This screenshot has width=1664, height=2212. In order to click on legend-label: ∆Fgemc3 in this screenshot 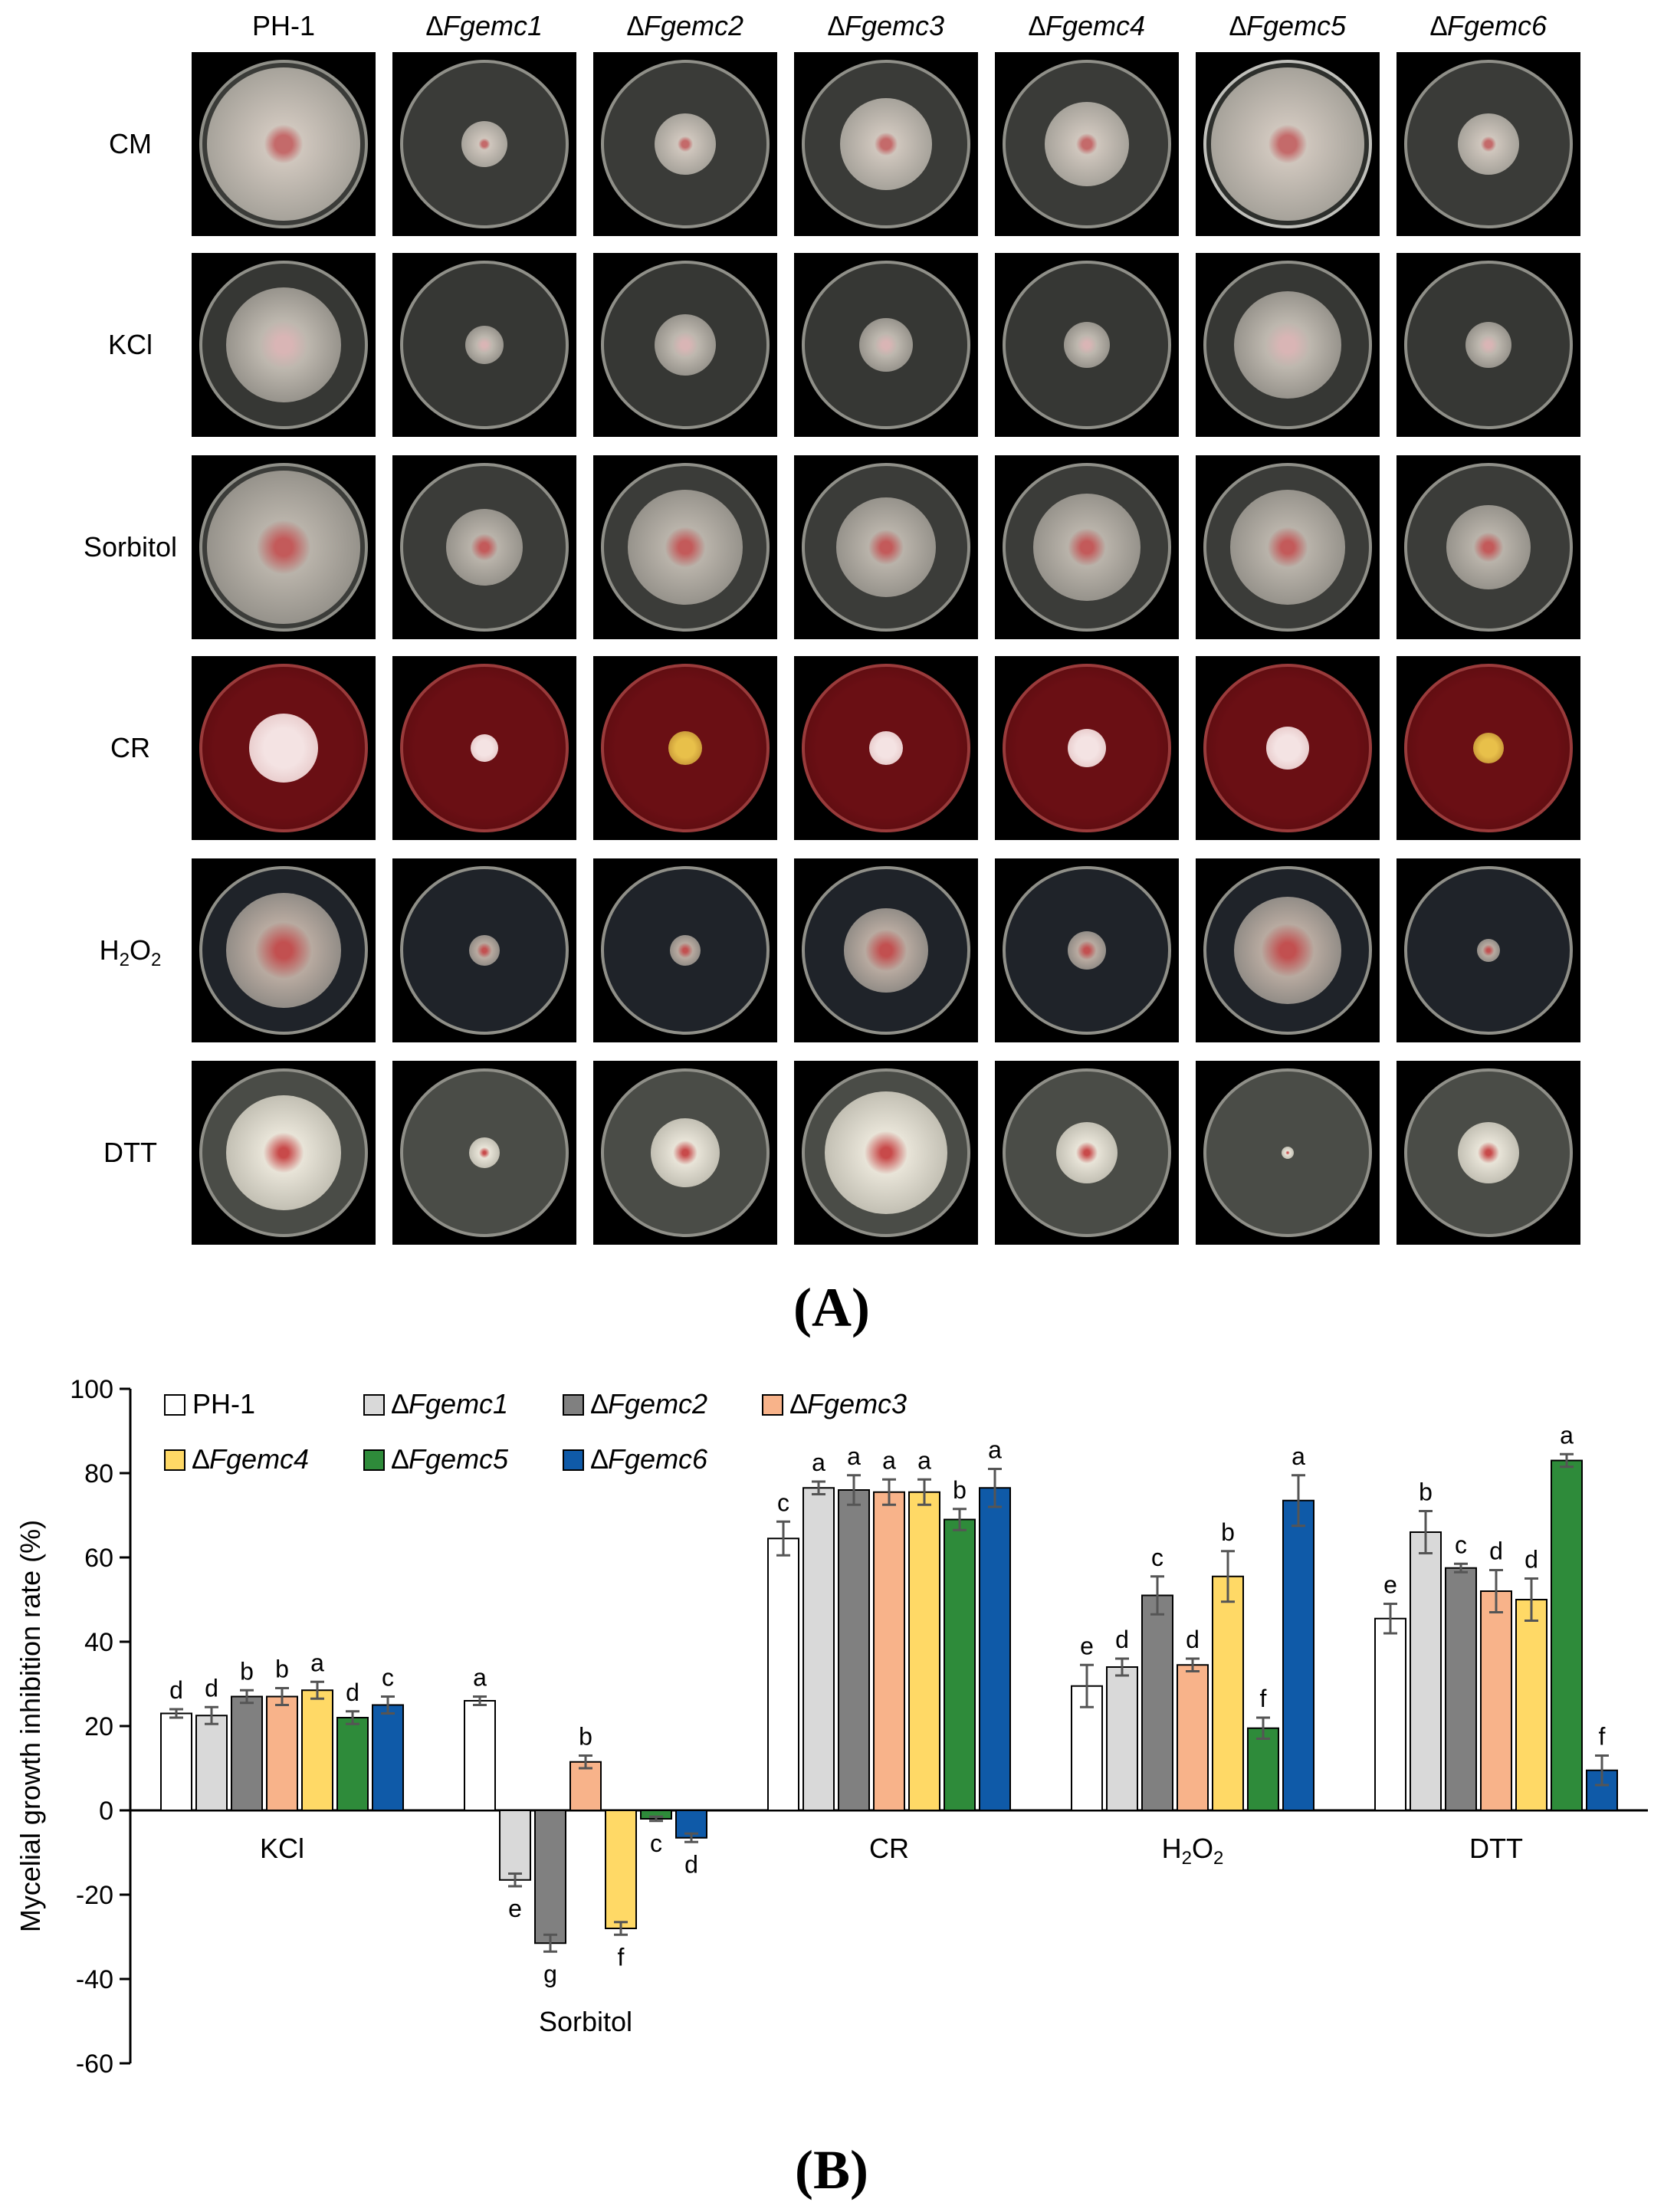, I will do `click(848, 1403)`.